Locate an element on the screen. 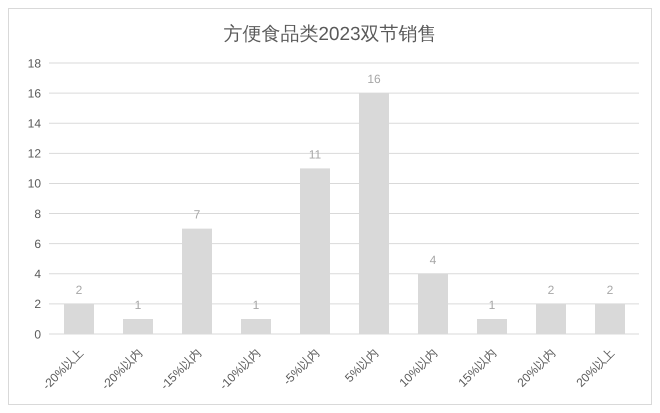 The height and width of the screenshot is (413, 660). data-label: 7 is located at coordinates (197, 215).